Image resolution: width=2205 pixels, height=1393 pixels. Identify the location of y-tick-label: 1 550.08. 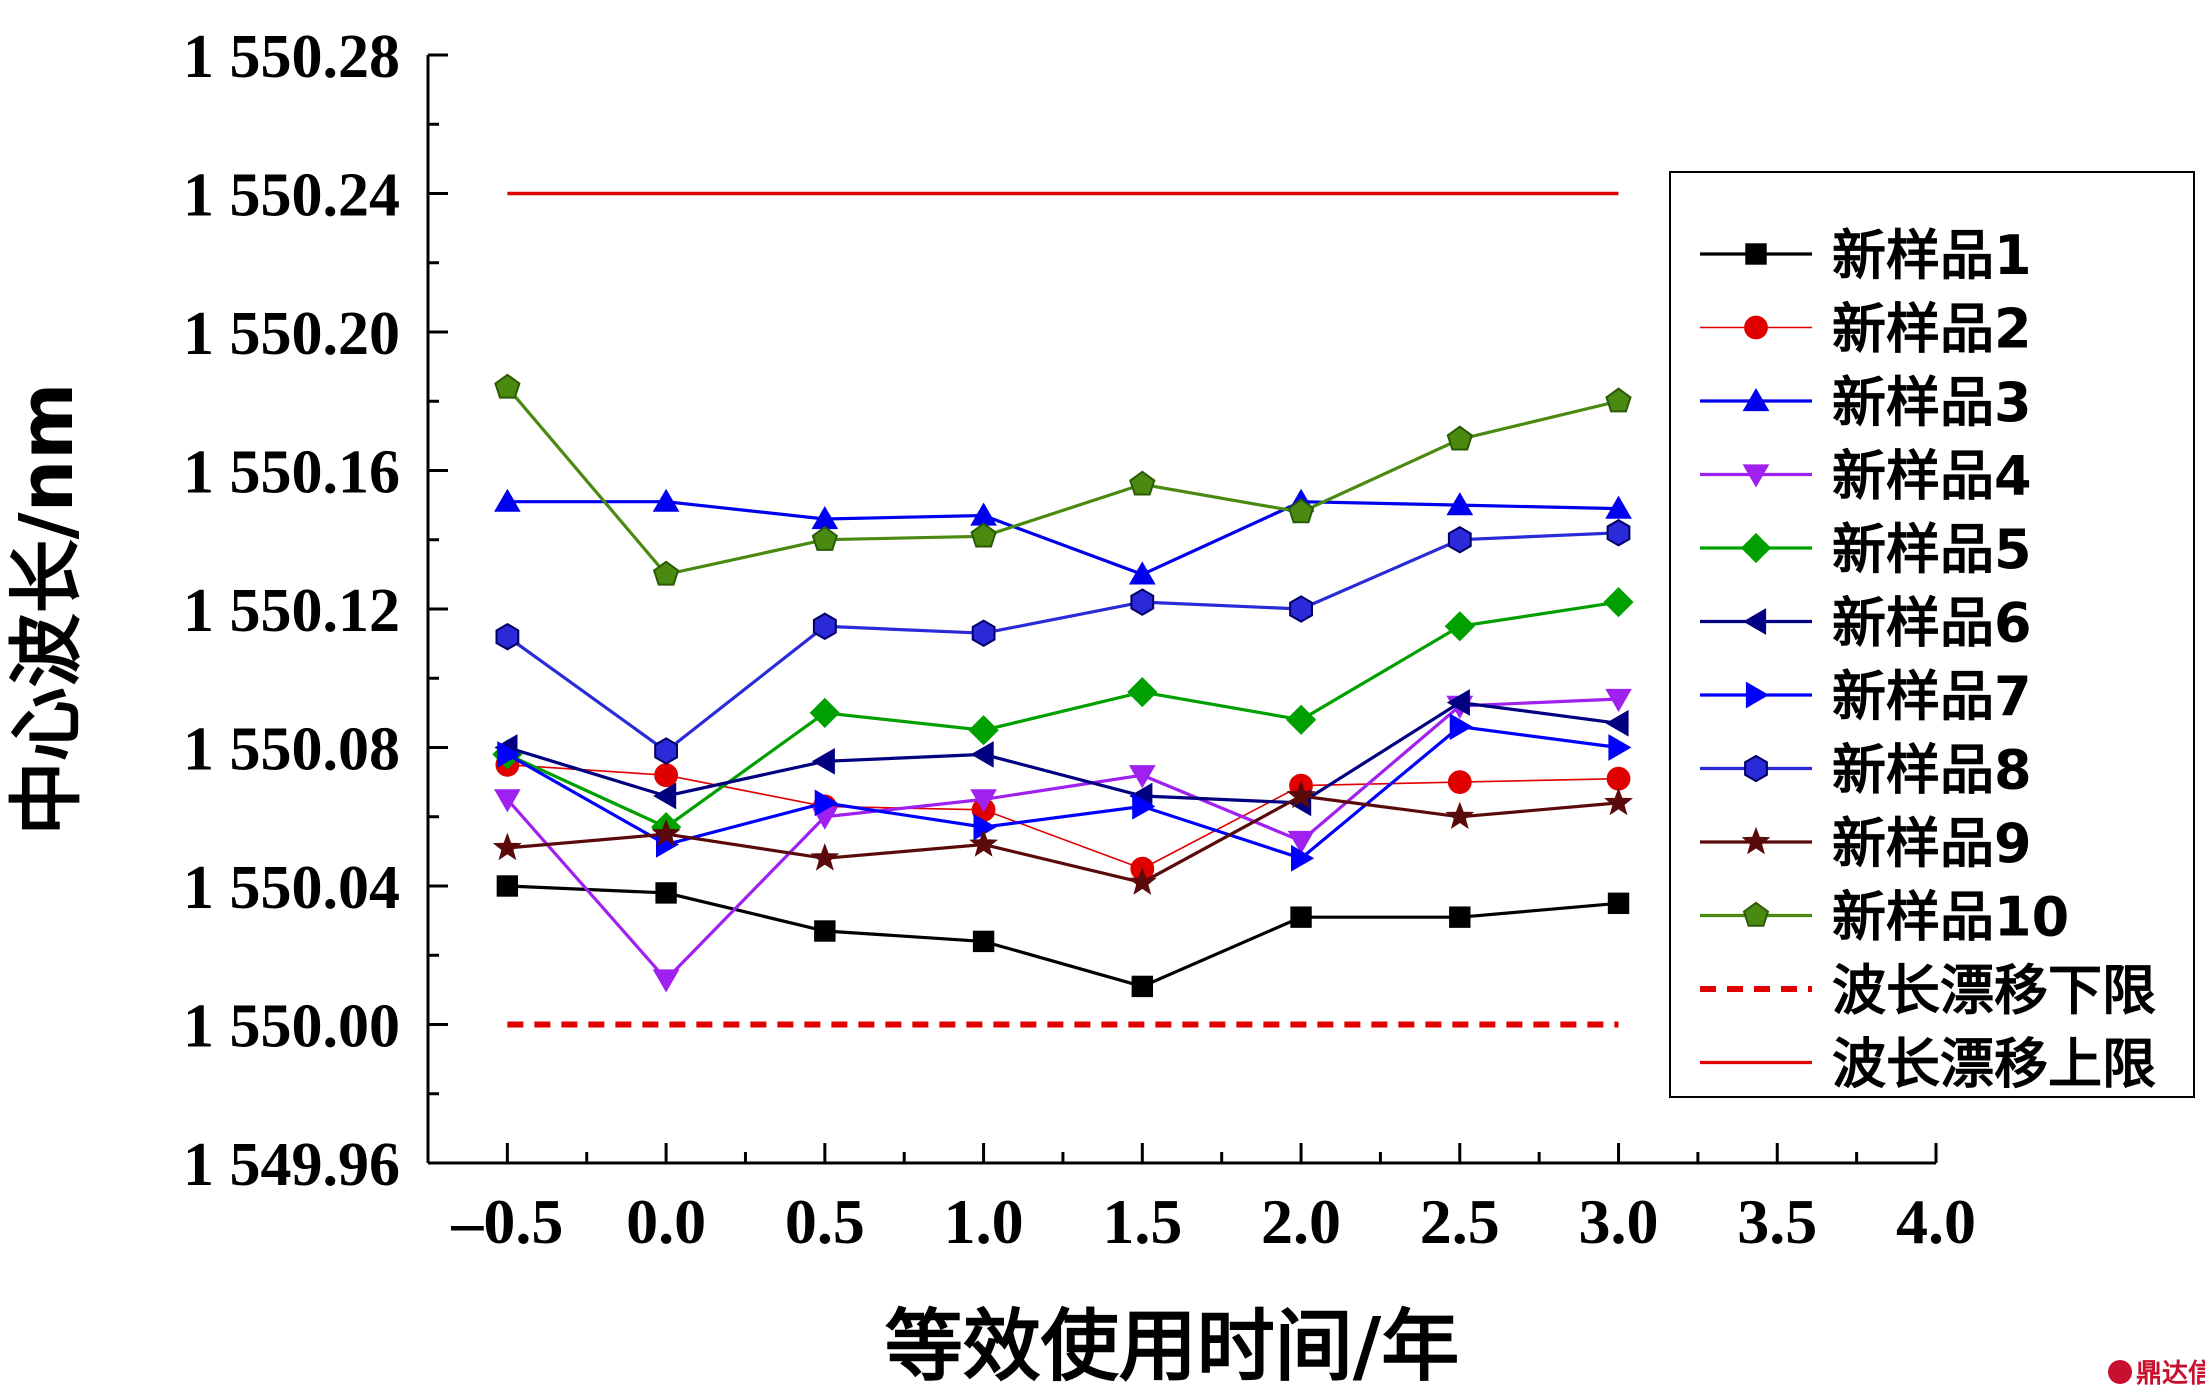
(291, 750).